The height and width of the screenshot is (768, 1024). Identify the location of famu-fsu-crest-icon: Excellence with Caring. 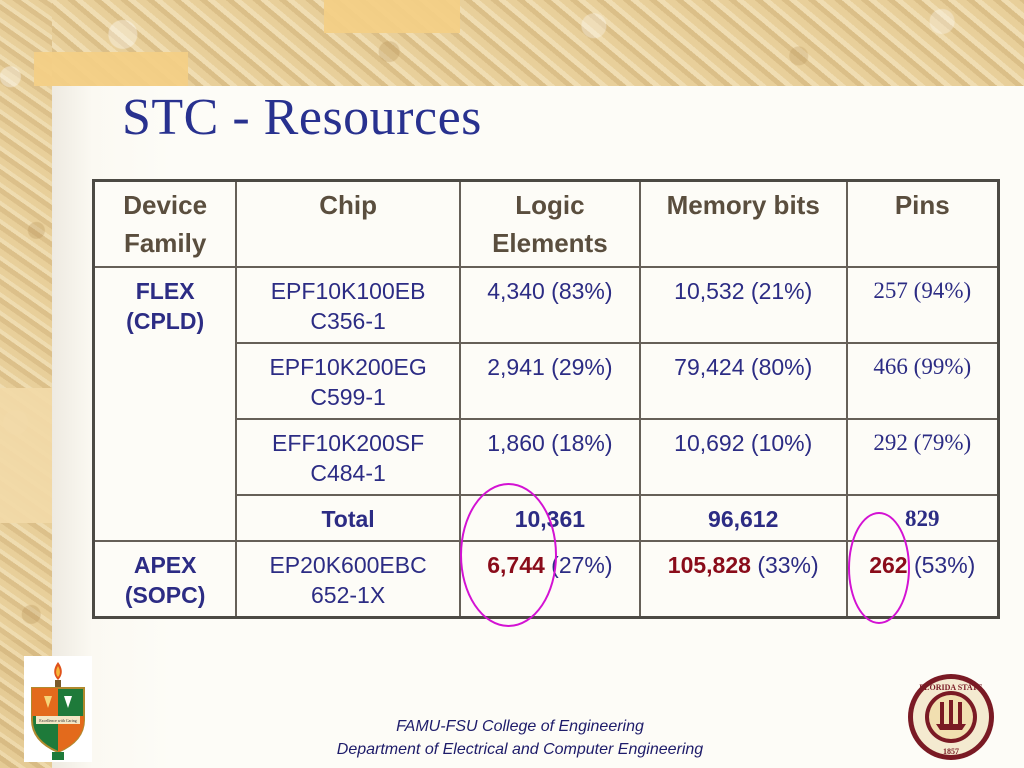
(58, 709).